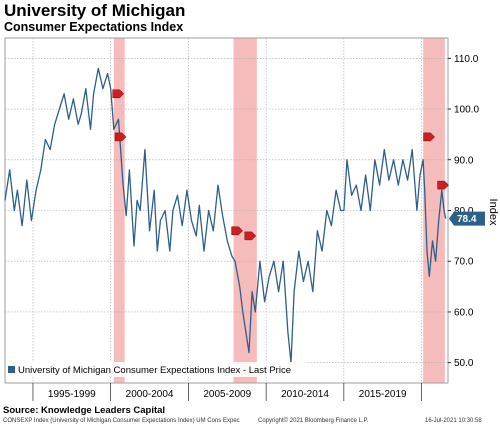 The height and width of the screenshot is (426, 500). What do you see at coordinates (464, 160) in the screenshot?
I see `y-tick-label: 90.0` at bounding box center [464, 160].